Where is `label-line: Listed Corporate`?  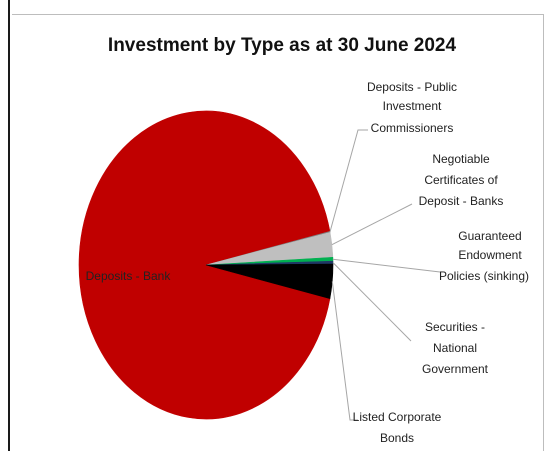 label-line: Listed Corporate is located at coordinates (397, 417).